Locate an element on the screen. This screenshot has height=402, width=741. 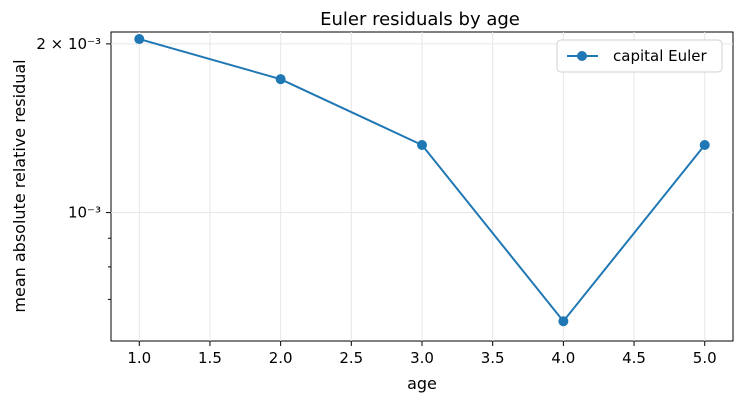
y-tick-label: 10⁻³ is located at coordinates (84, 213).